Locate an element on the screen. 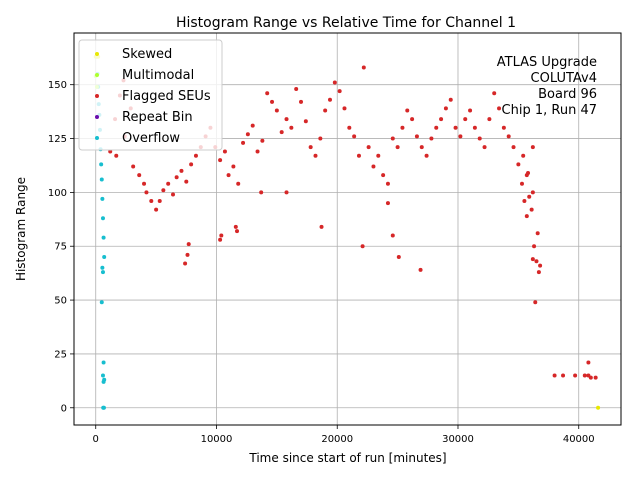 The image size is (640, 480). y-tick-label: 125 is located at coordinates (57, 139).